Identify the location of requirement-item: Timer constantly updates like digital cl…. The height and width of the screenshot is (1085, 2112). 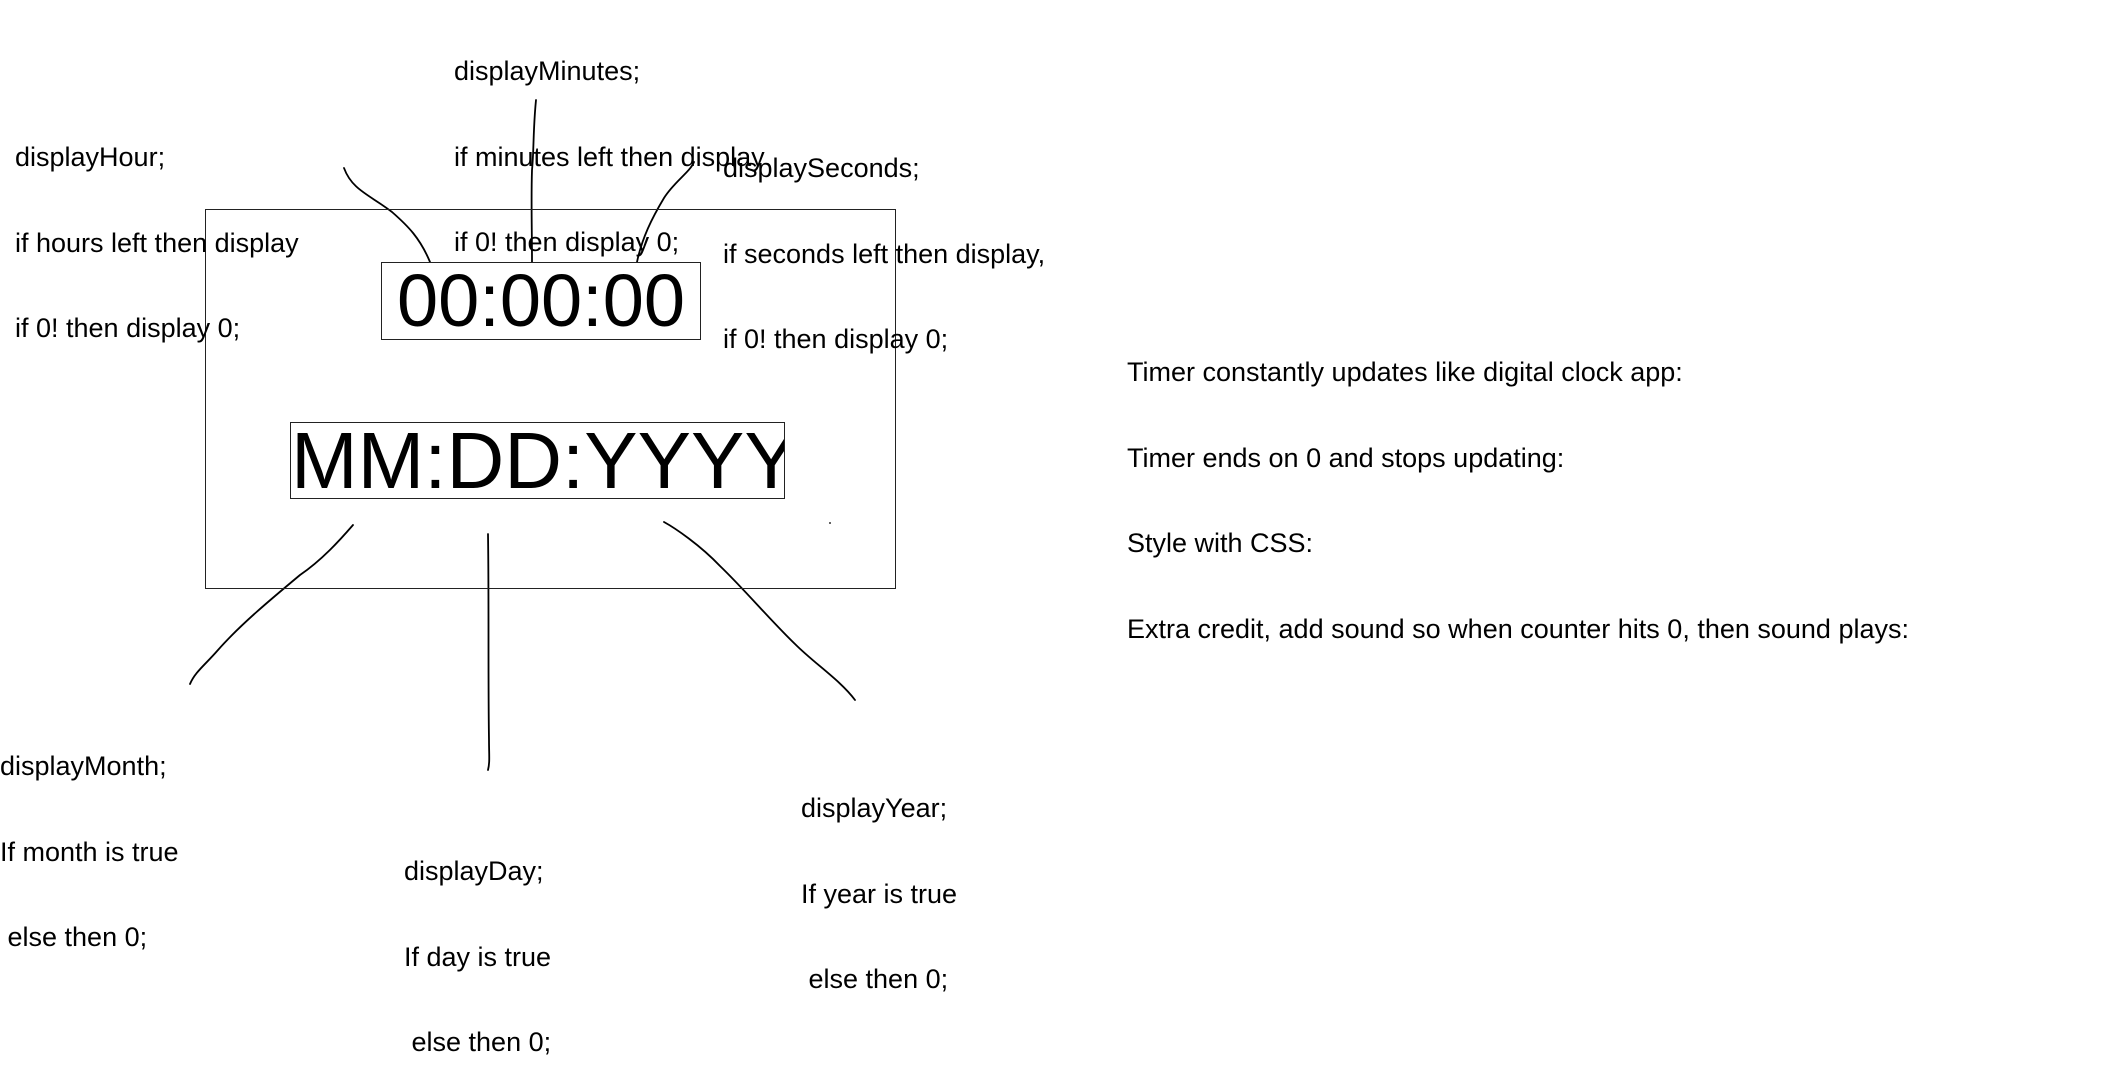
(1405, 372).